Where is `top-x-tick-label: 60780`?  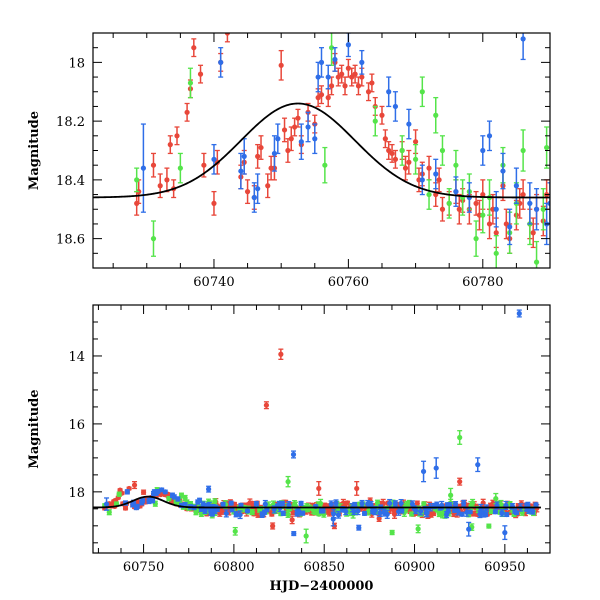
top-x-tick-label: 60780 is located at coordinates (482, 282).